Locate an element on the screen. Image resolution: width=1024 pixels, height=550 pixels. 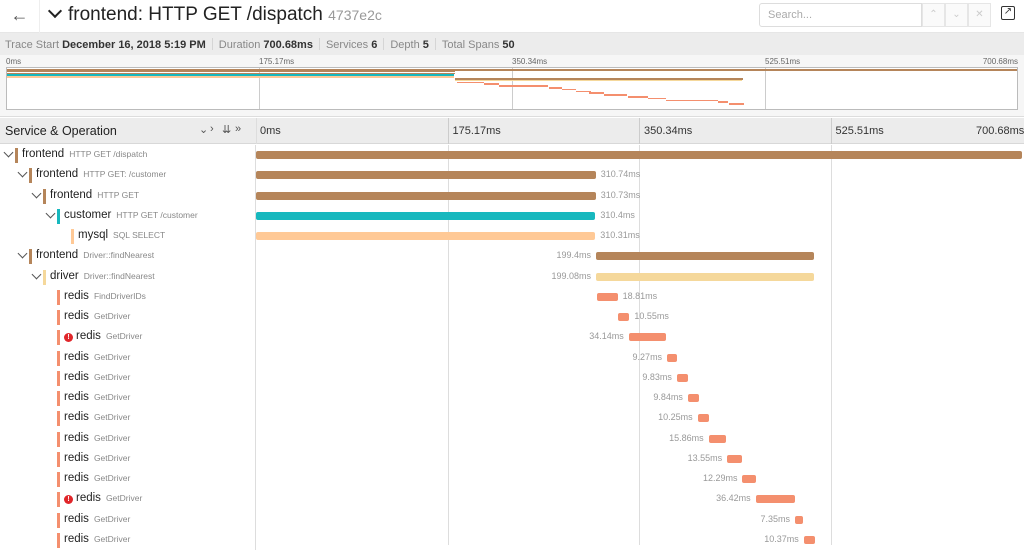
span-label: frontend Driver::findNearest is located at coordinates (95, 255).